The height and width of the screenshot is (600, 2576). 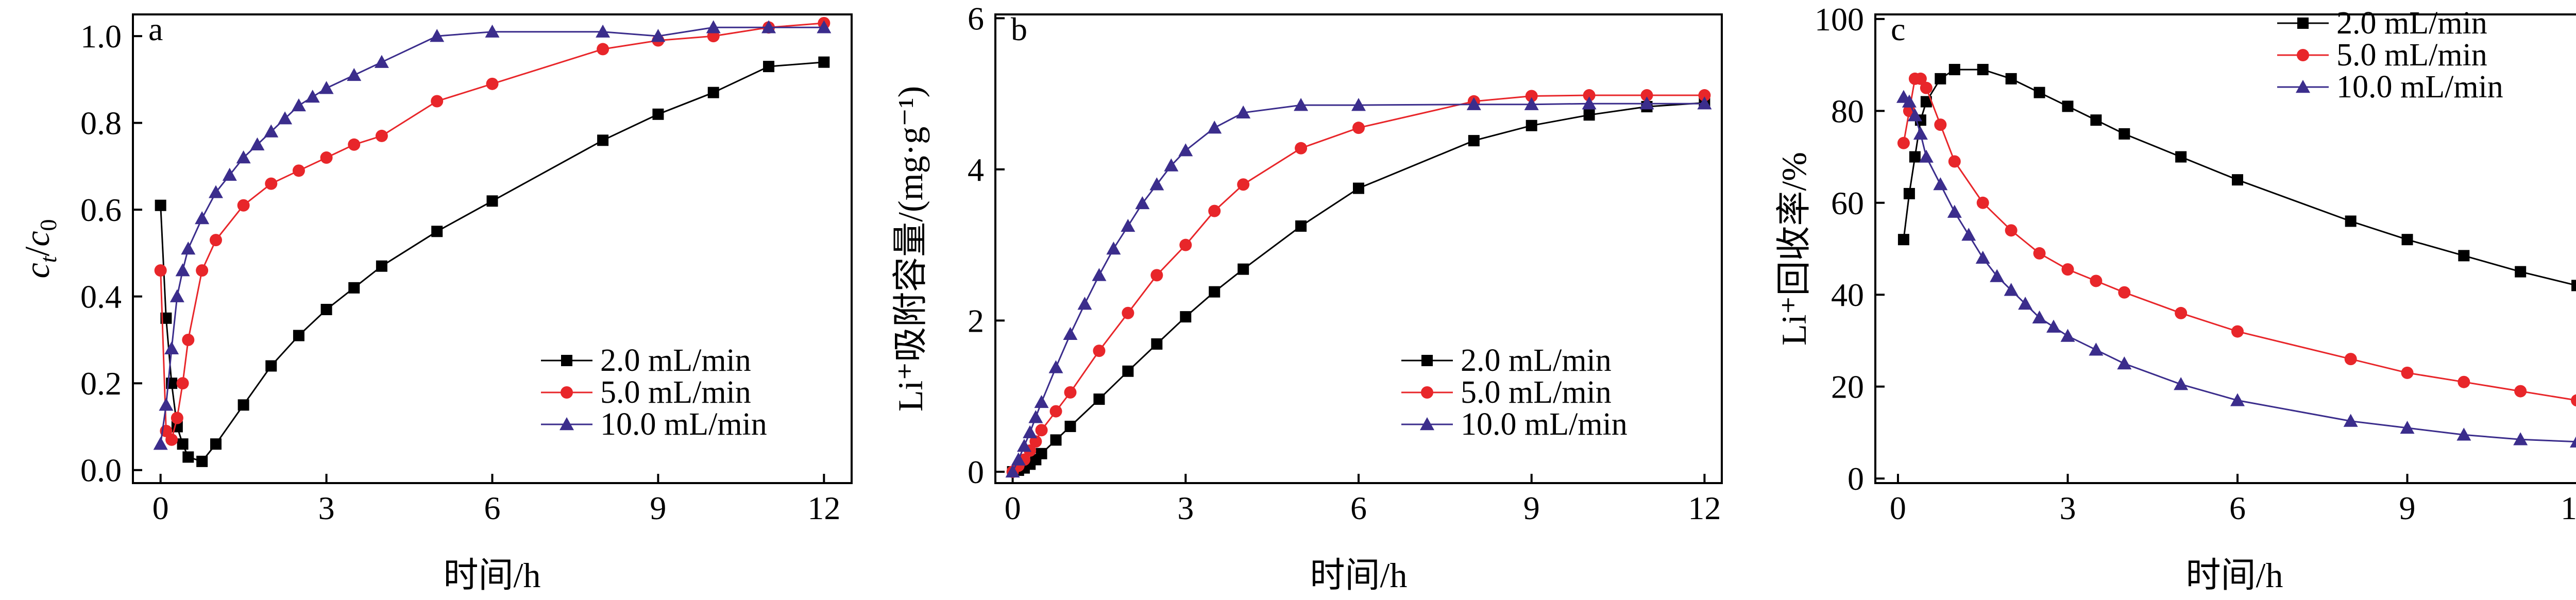 I want to click on x-axis-title: 时间/h, so click(x=2234, y=575).